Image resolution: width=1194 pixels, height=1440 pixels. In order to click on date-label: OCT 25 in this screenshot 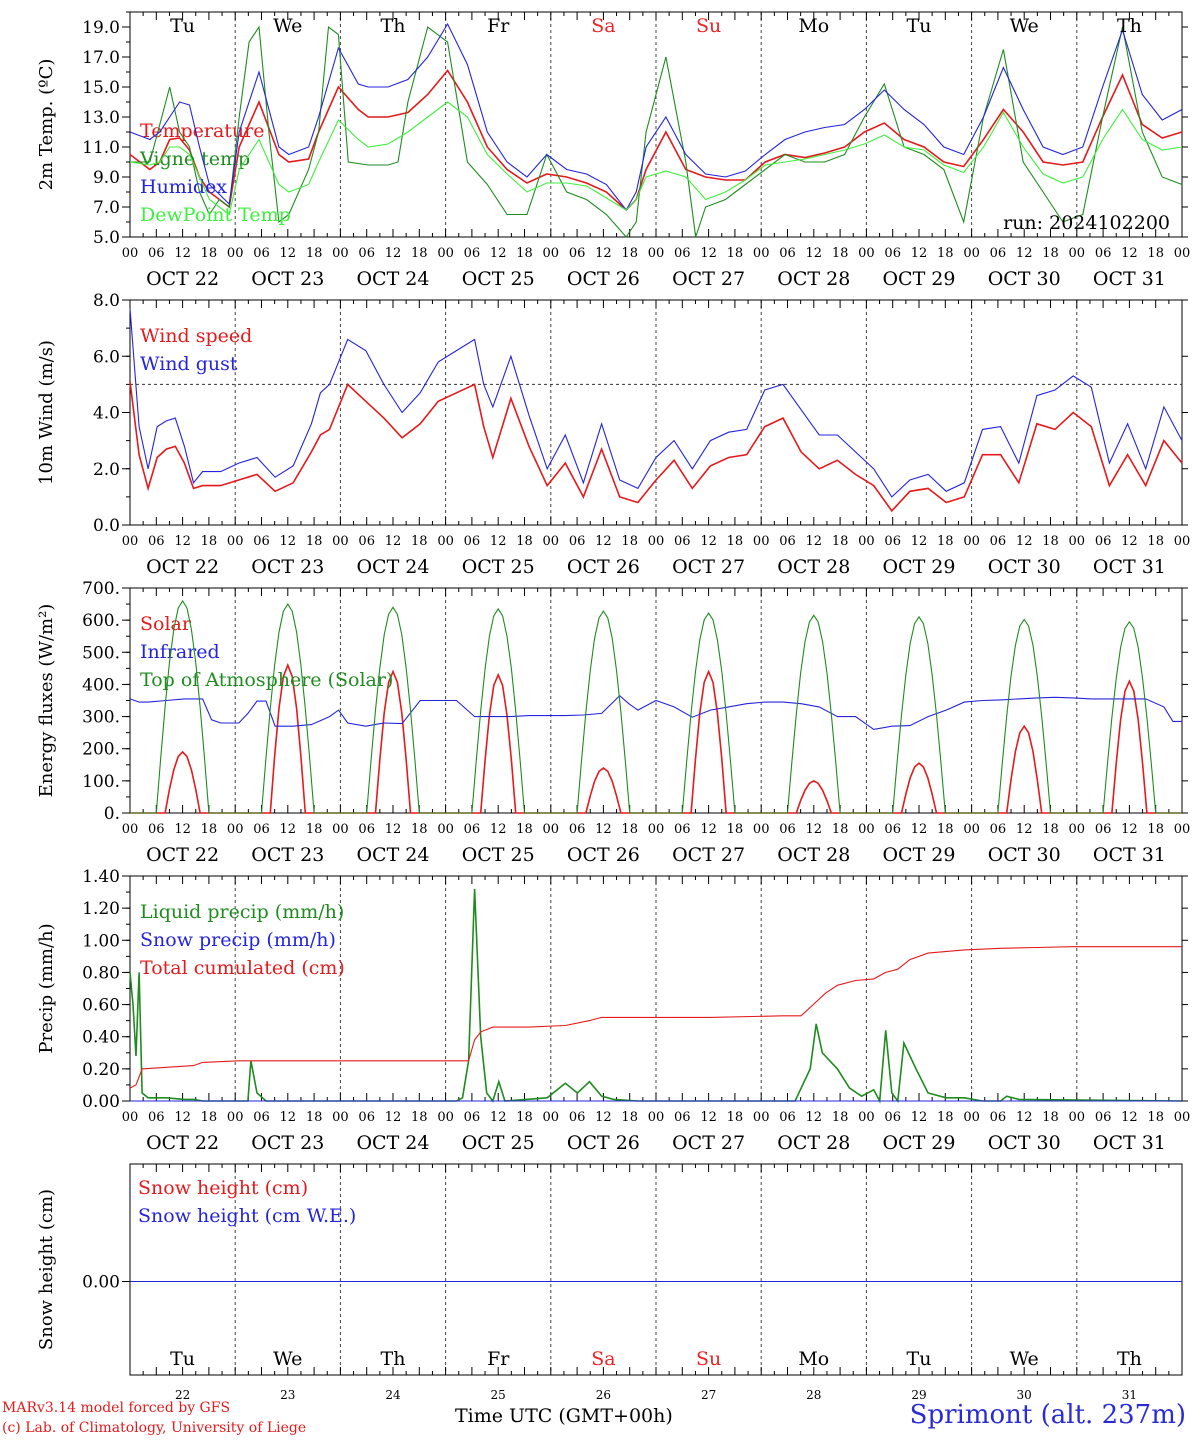, I will do `click(498, 855)`.